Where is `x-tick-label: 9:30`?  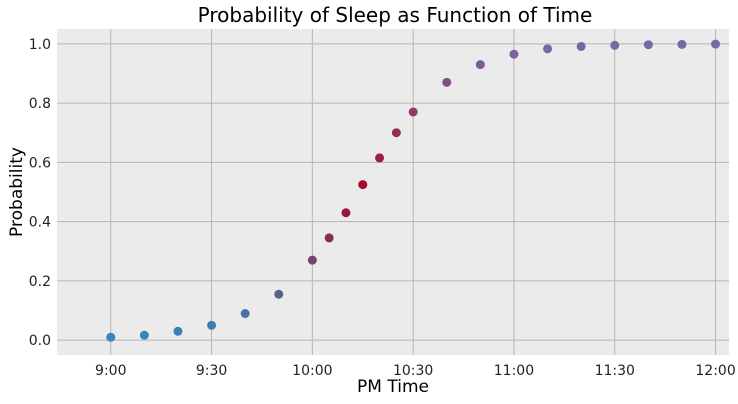
x-tick-label: 9:30 is located at coordinates (211, 371).